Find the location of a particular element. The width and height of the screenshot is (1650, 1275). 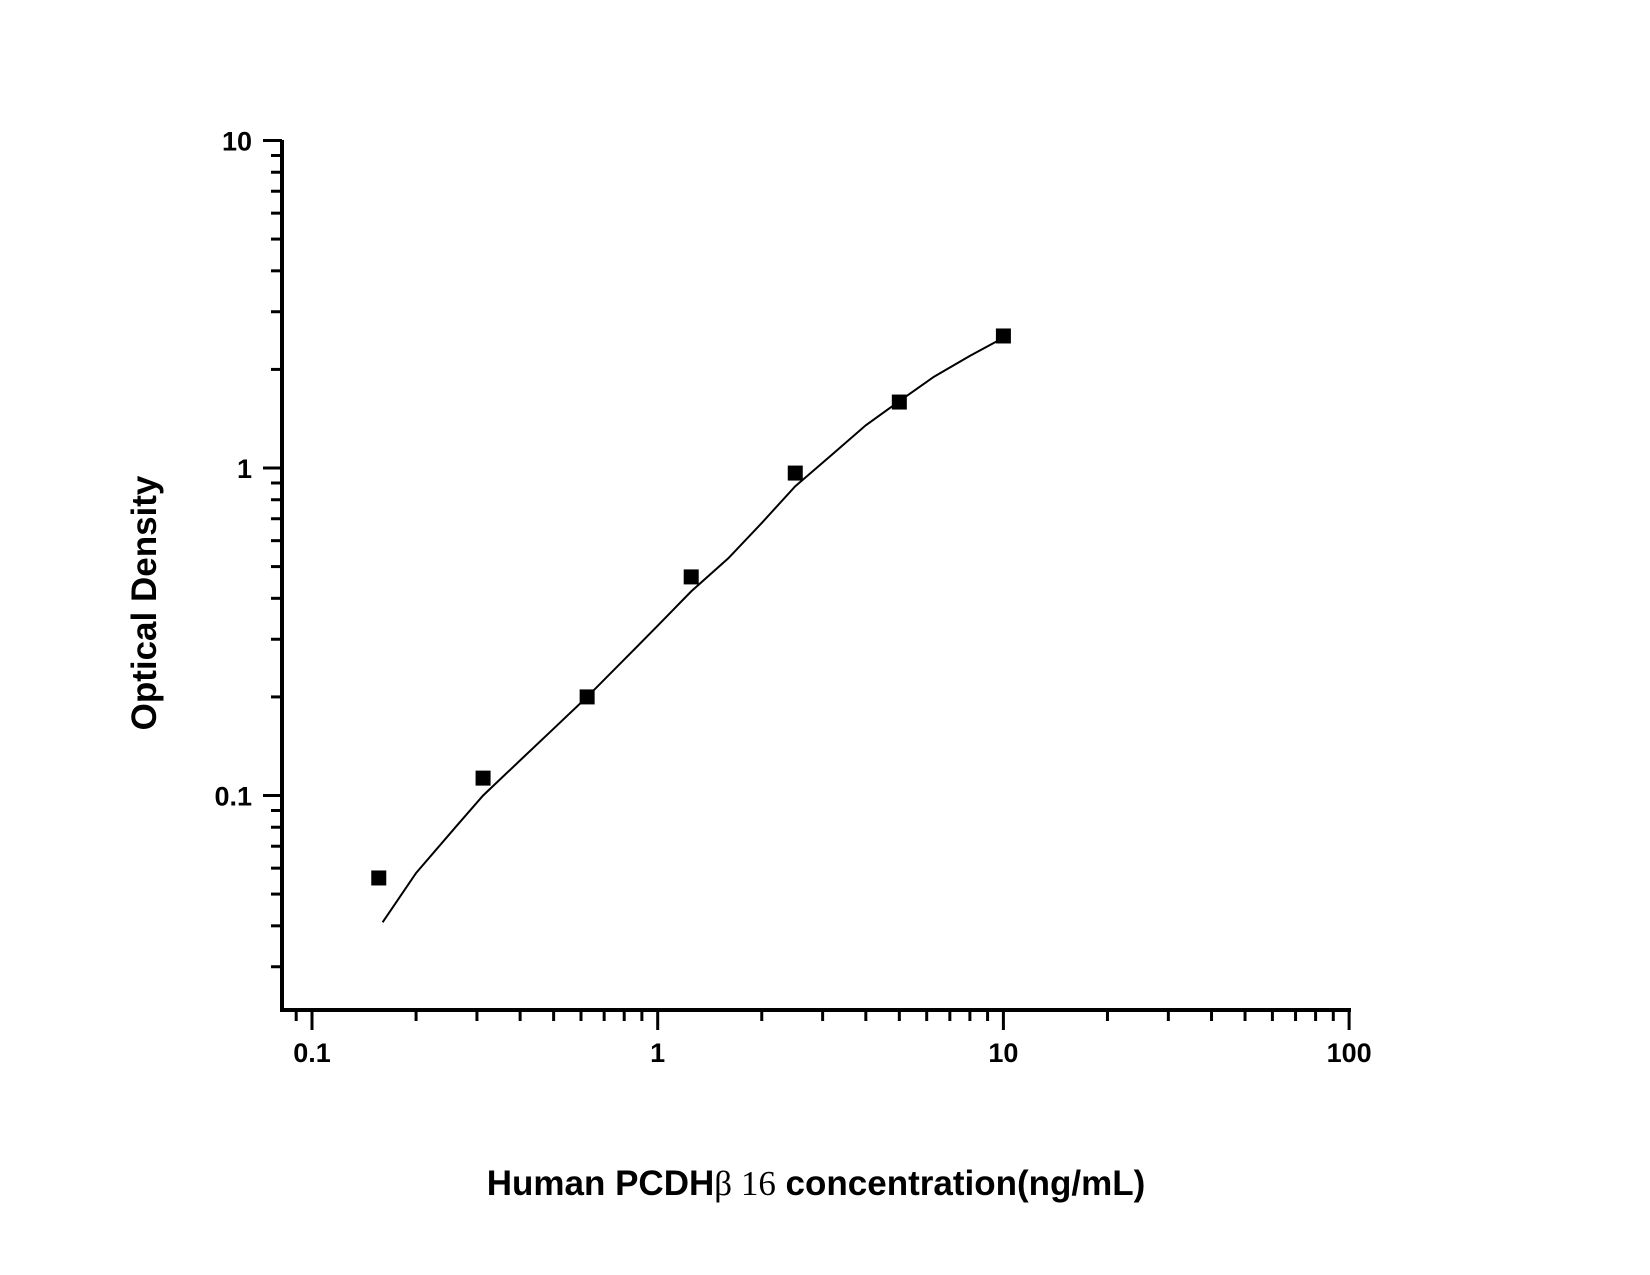

y-tick-label: 10 is located at coordinates (237, 142).